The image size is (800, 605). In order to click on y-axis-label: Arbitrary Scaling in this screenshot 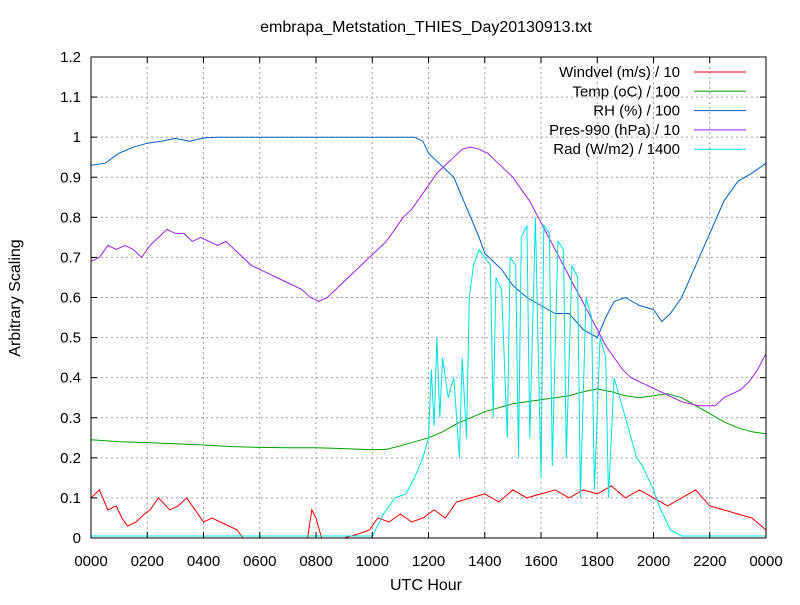, I will do `click(15, 297)`.